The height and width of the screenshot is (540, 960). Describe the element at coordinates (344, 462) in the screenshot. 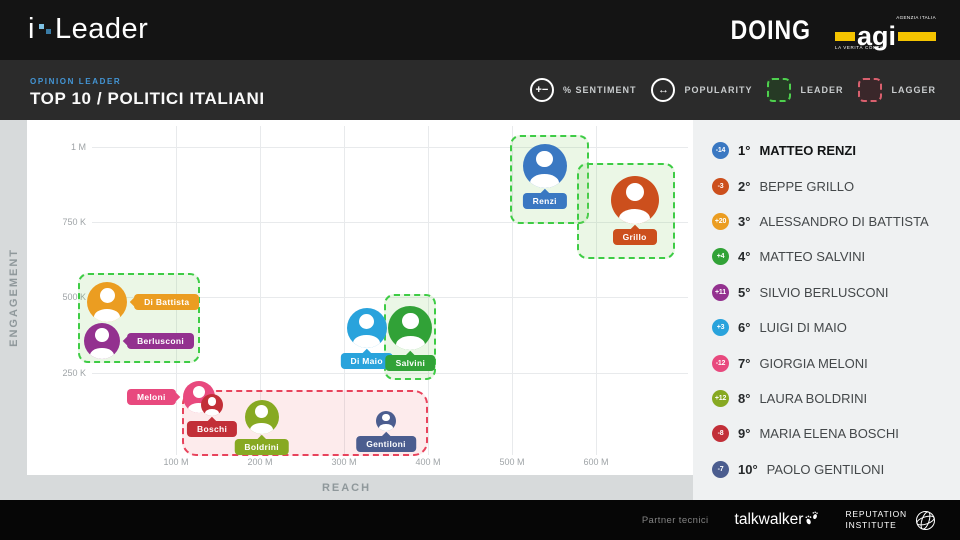

I see `x-tick-label: 300 M` at that location.